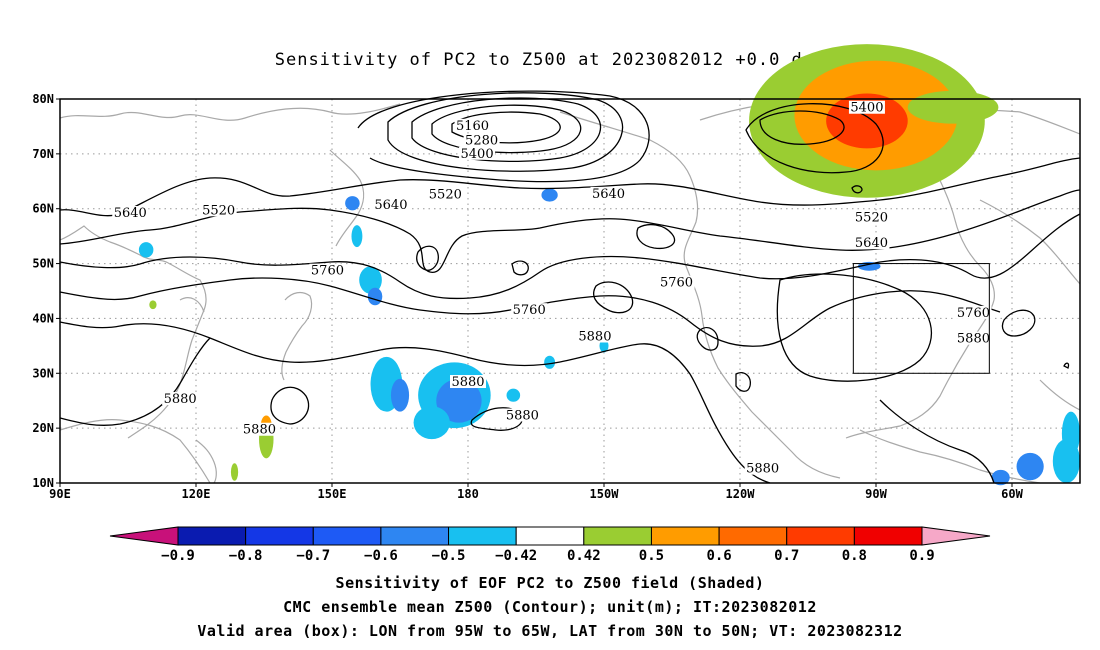 The height and width of the screenshot is (650, 1100). What do you see at coordinates (449, 556) in the screenshot?
I see `colorbar-label: −0.5` at bounding box center [449, 556].